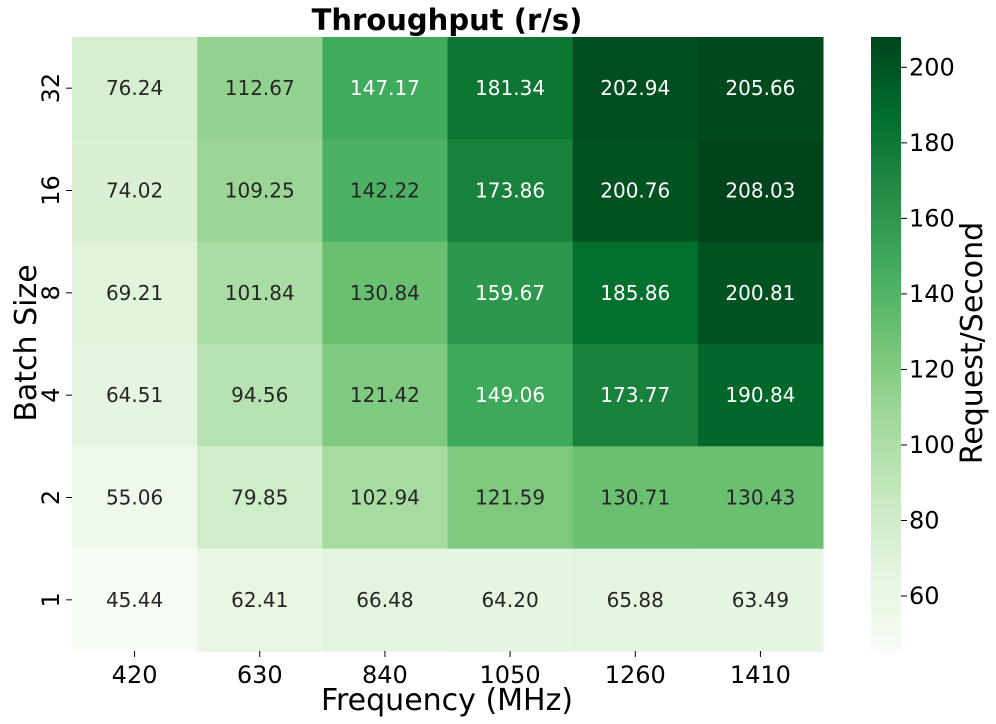 The height and width of the screenshot is (724, 996). What do you see at coordinates (972, 343) in the screenshot?
I see `colorbar-label: Request/Second` at bounding box center [972, 343].